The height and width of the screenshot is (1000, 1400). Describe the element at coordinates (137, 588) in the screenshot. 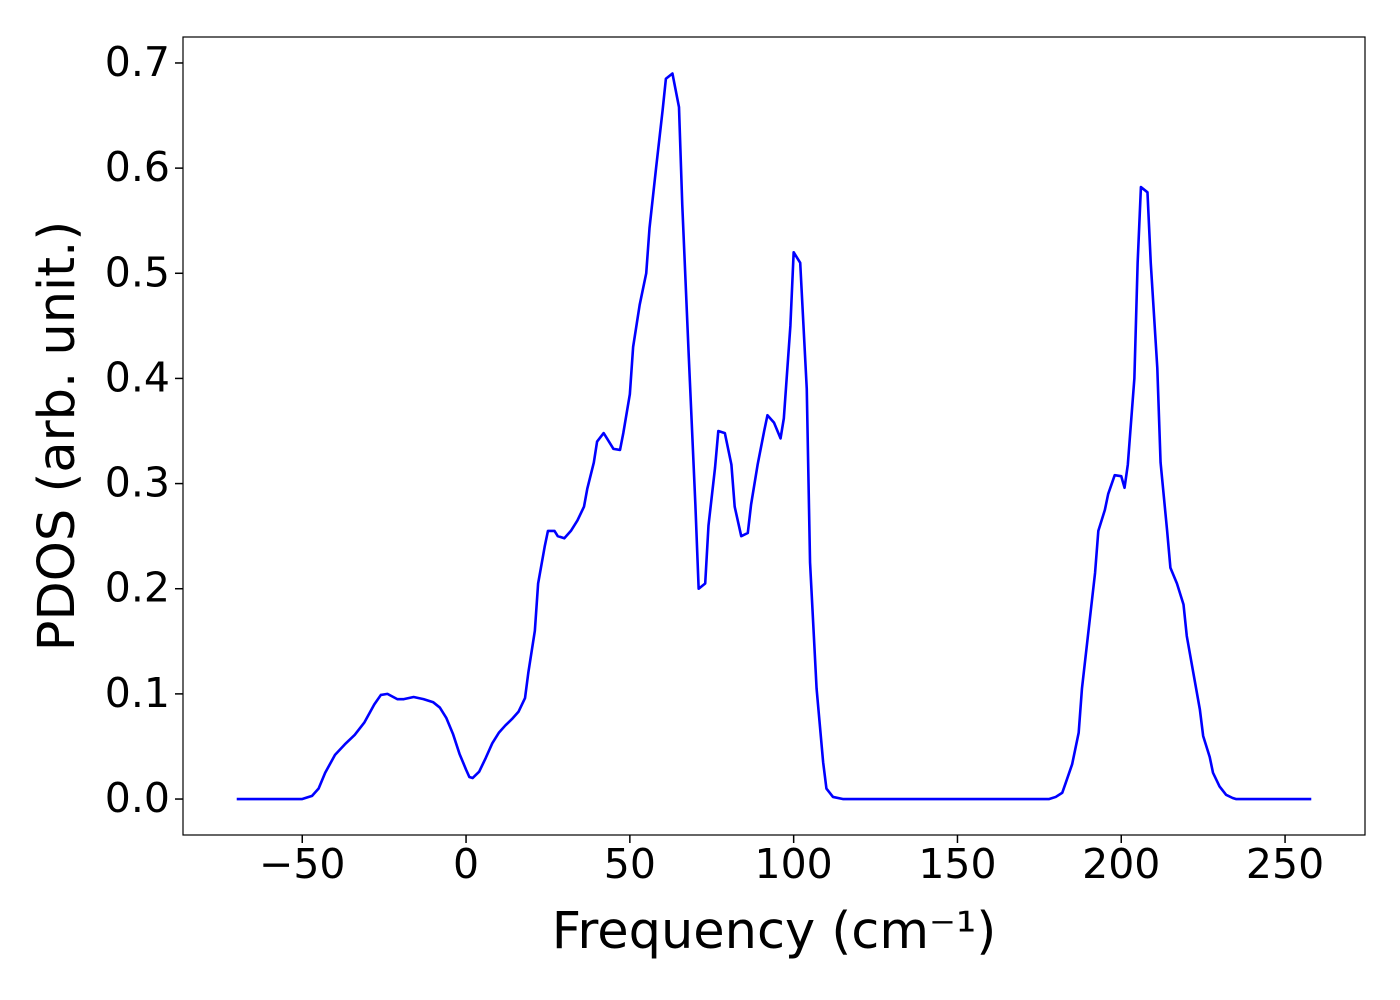

I see `y-tick-label: 0.2` at that location.